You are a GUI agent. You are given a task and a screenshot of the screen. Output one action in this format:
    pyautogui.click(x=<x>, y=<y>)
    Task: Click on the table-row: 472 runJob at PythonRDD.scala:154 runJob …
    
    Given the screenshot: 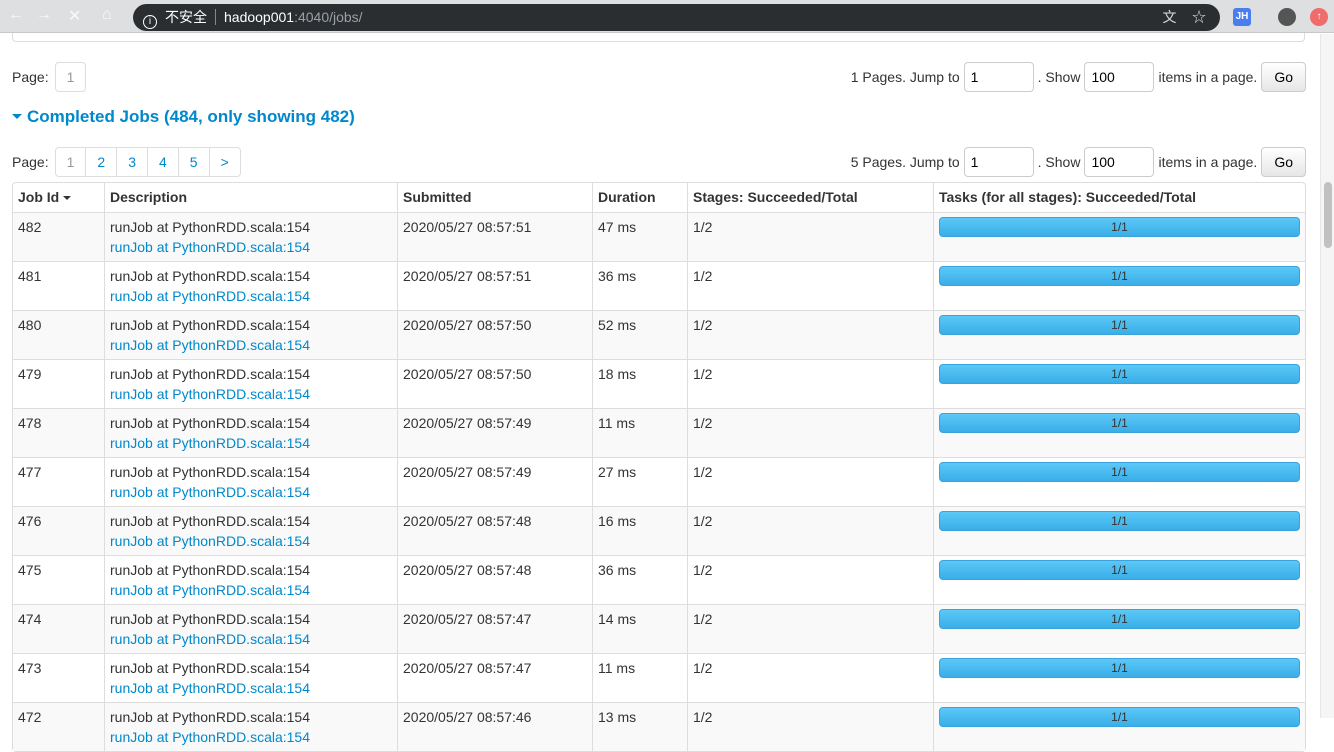 What is the action you would take?
    pyautogui.click(x=659, y=726)
    